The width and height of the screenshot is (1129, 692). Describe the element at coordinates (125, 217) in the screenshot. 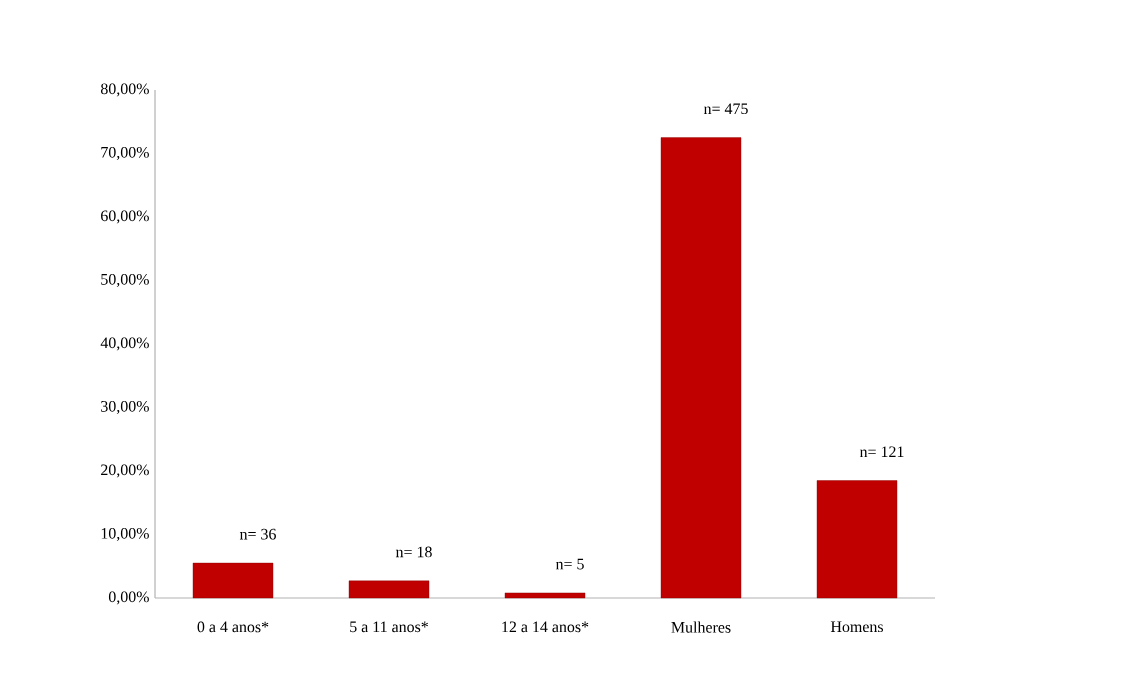

I see `y-tick-label: 60,00%` at that location.